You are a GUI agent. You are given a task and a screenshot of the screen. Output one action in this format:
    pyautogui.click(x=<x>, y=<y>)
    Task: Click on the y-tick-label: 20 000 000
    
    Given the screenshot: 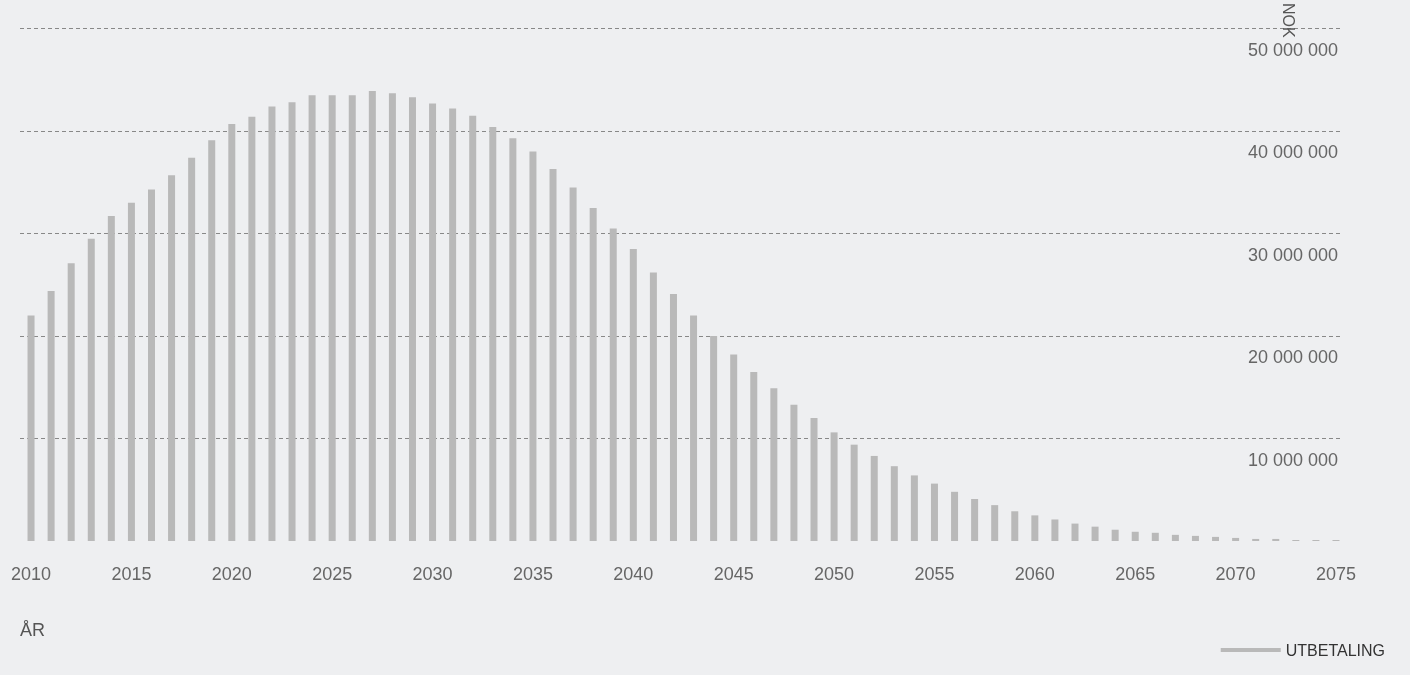 What is the action you would take?
    pyautogui.click(x=1292, y=357)
    